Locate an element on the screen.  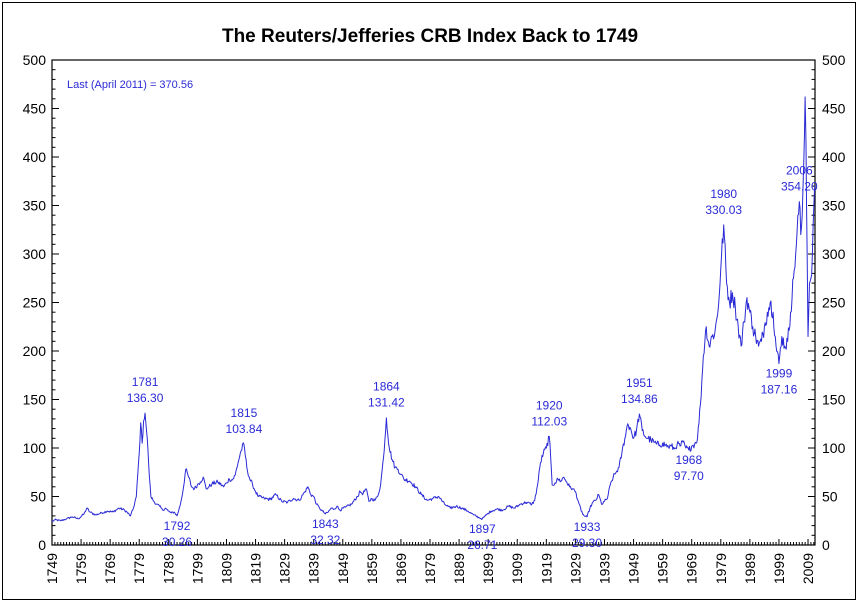
y-tick-label-right: 100 is located at coordinates (834, 448).